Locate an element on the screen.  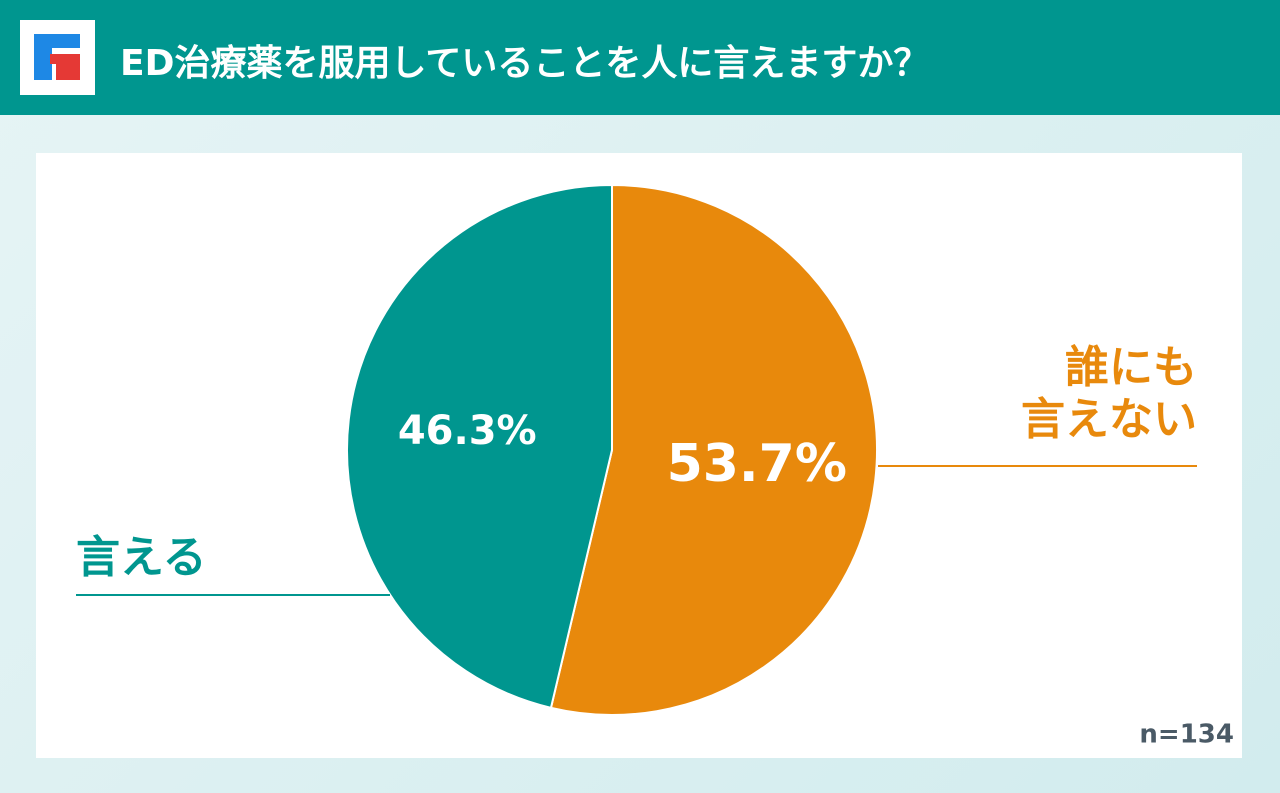
value-label: 46.3% is located at coordinates (467, 431).